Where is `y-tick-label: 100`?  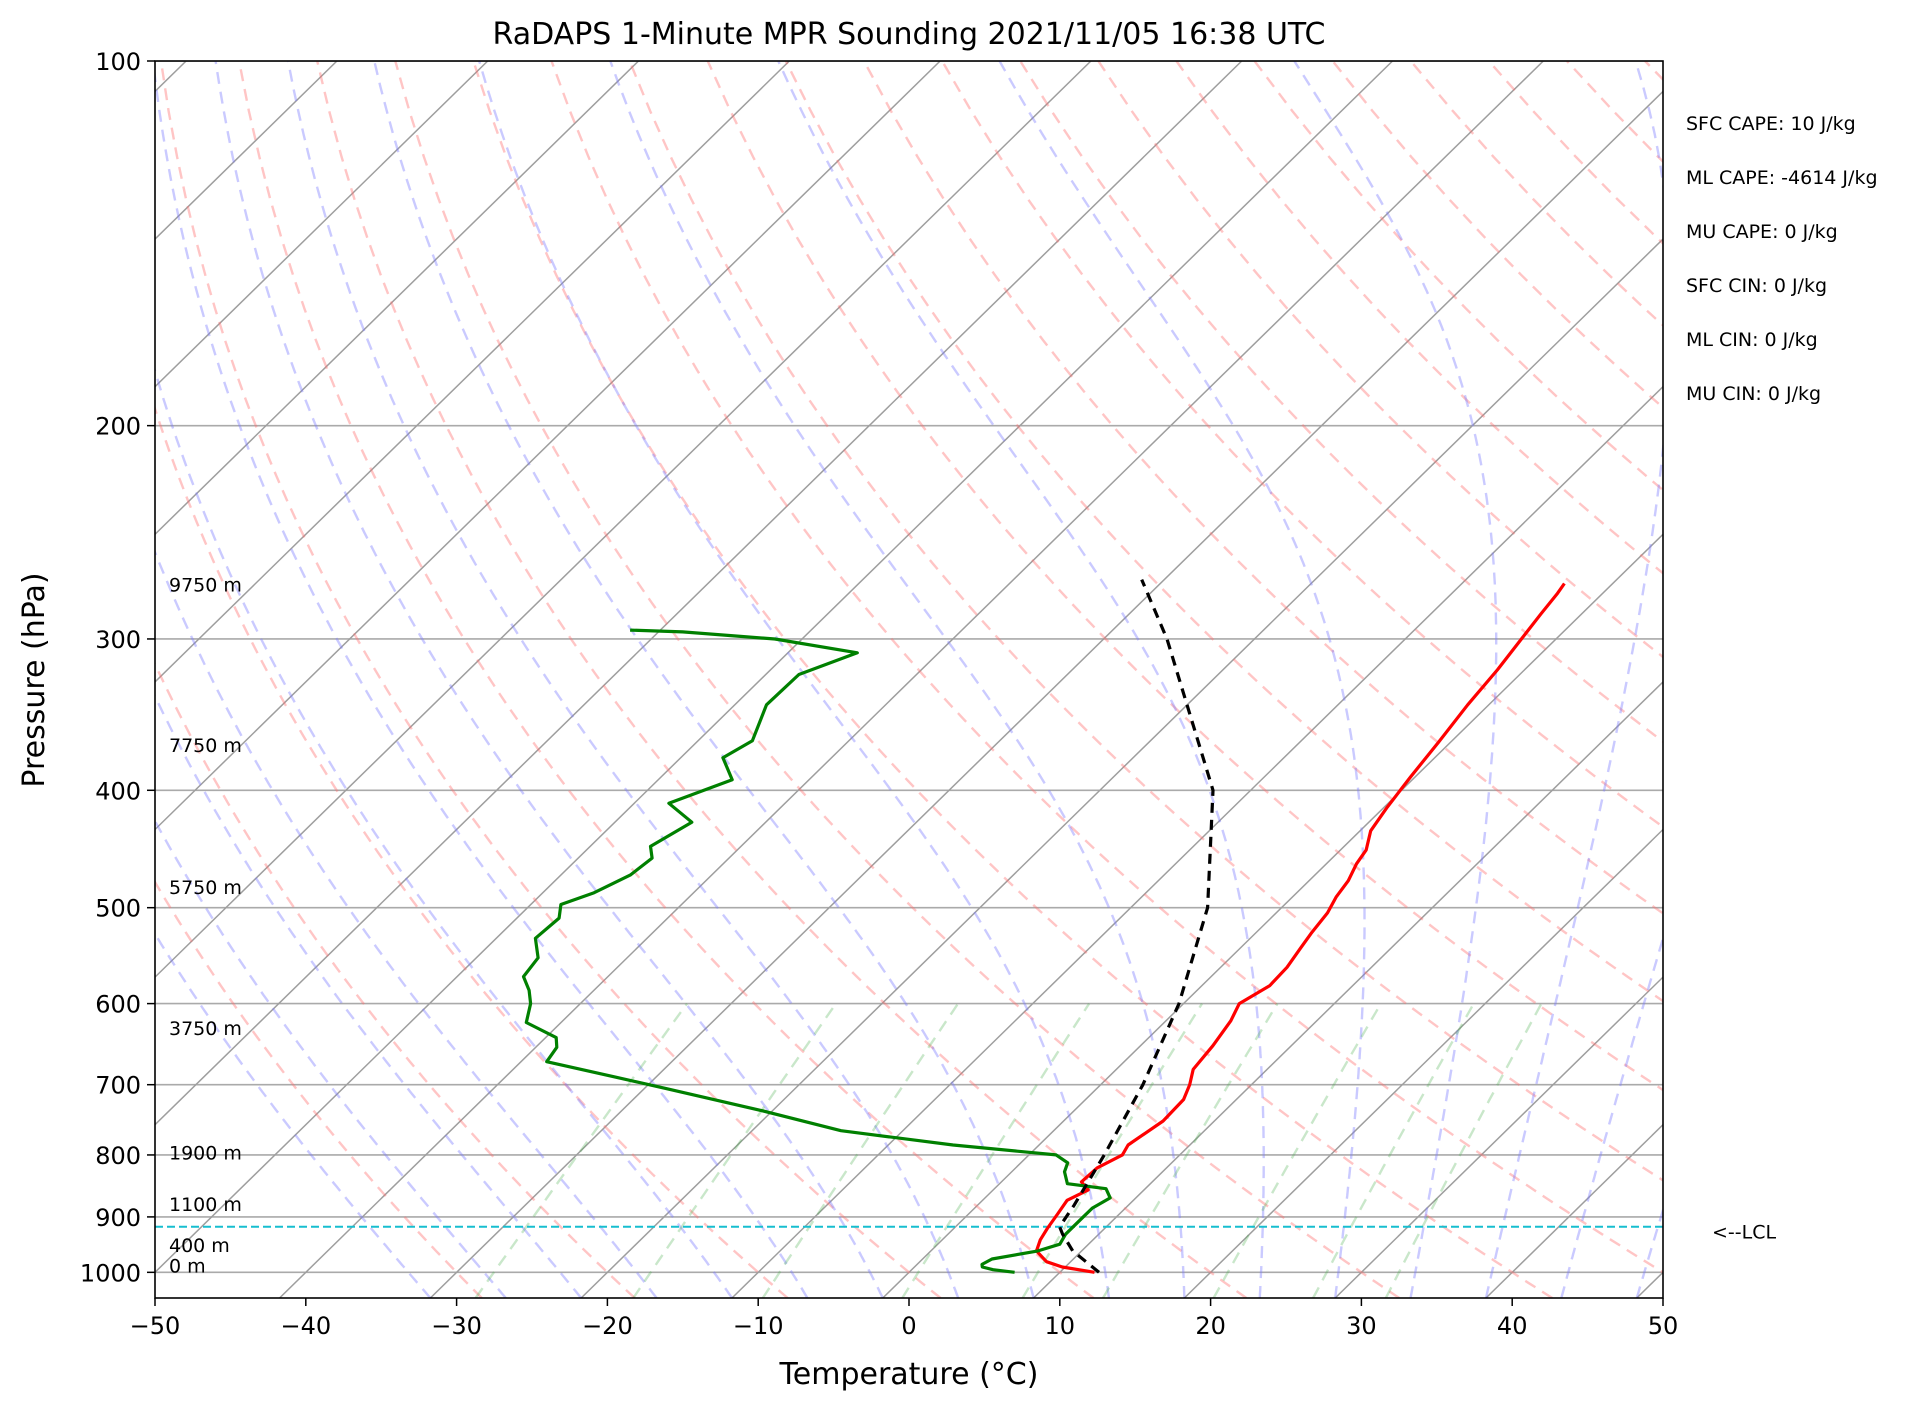 y-tick-label: 100 is located at coordinates (118, 62).